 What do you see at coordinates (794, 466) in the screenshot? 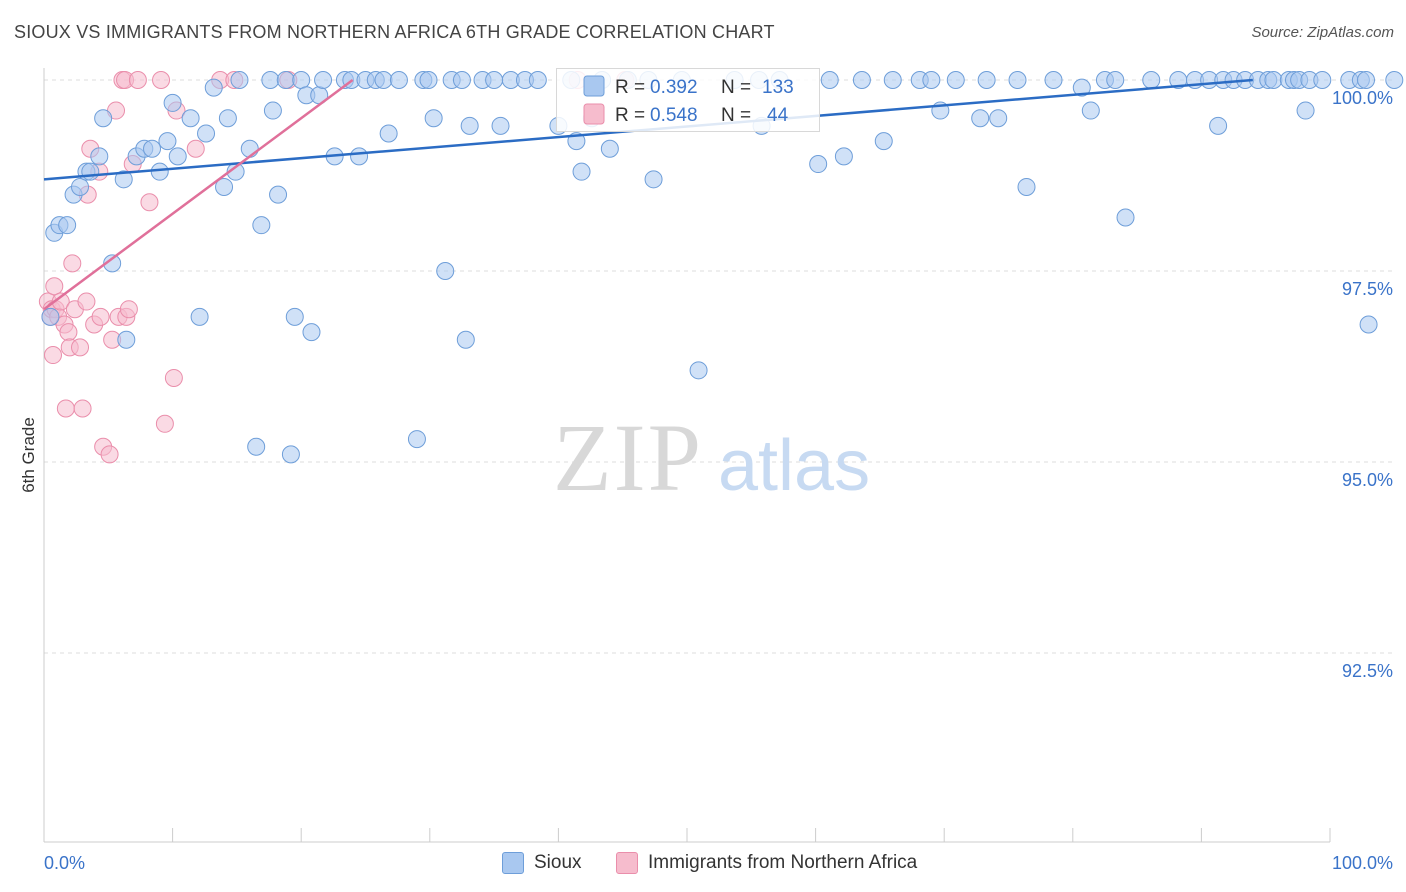
I see `watermark-atlas: atlas` at bounding box center [794, 466].